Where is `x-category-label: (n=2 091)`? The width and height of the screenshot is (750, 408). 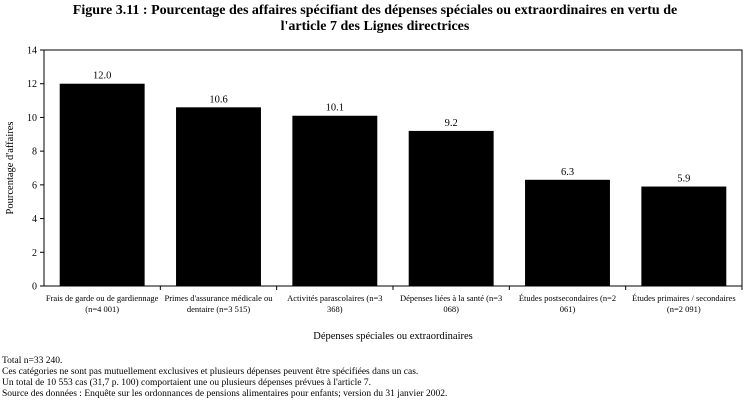 x-category-label: (n=2 091) is located at coordinates (684, 309).